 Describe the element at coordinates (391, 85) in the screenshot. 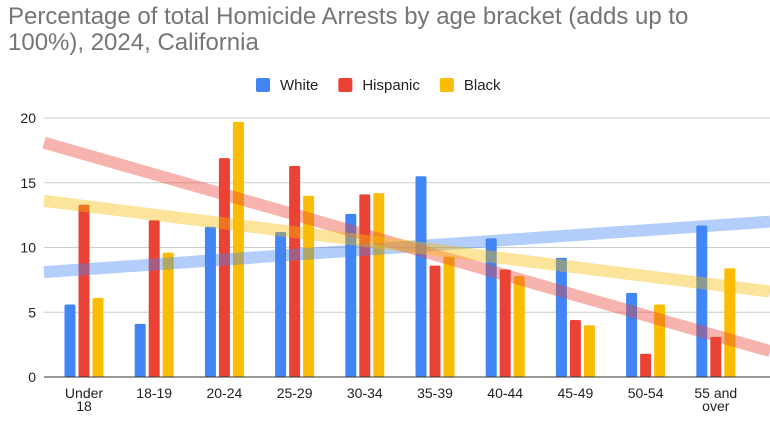

I see `legend-label-hispanic: Hispanic` at that location.